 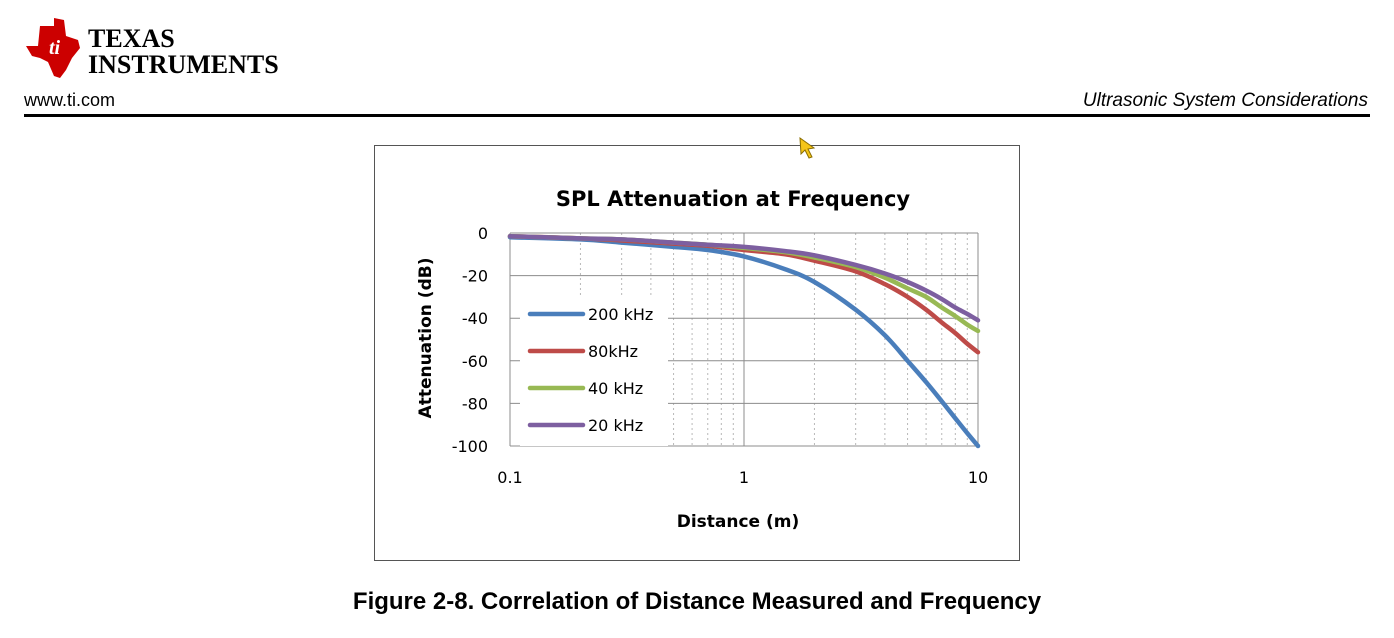 I want to click on legend-label: 200 kHz, so click(x=620, y=314).